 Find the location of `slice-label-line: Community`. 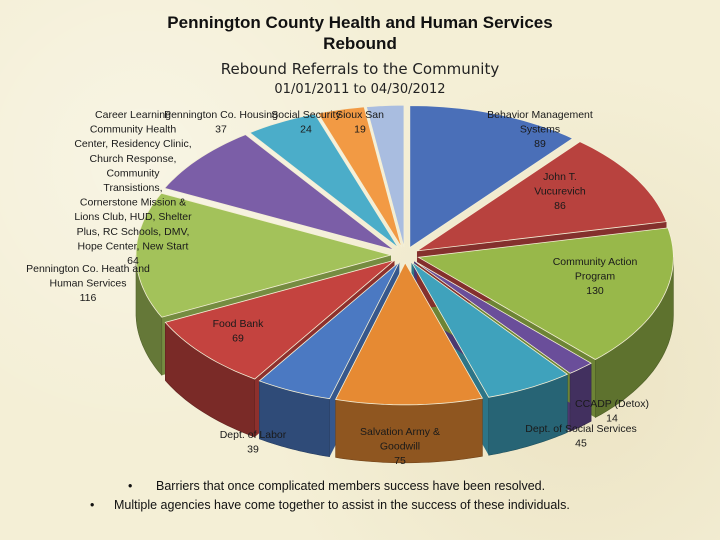

slice-label-line: Community is located at coordinates (133, 173).